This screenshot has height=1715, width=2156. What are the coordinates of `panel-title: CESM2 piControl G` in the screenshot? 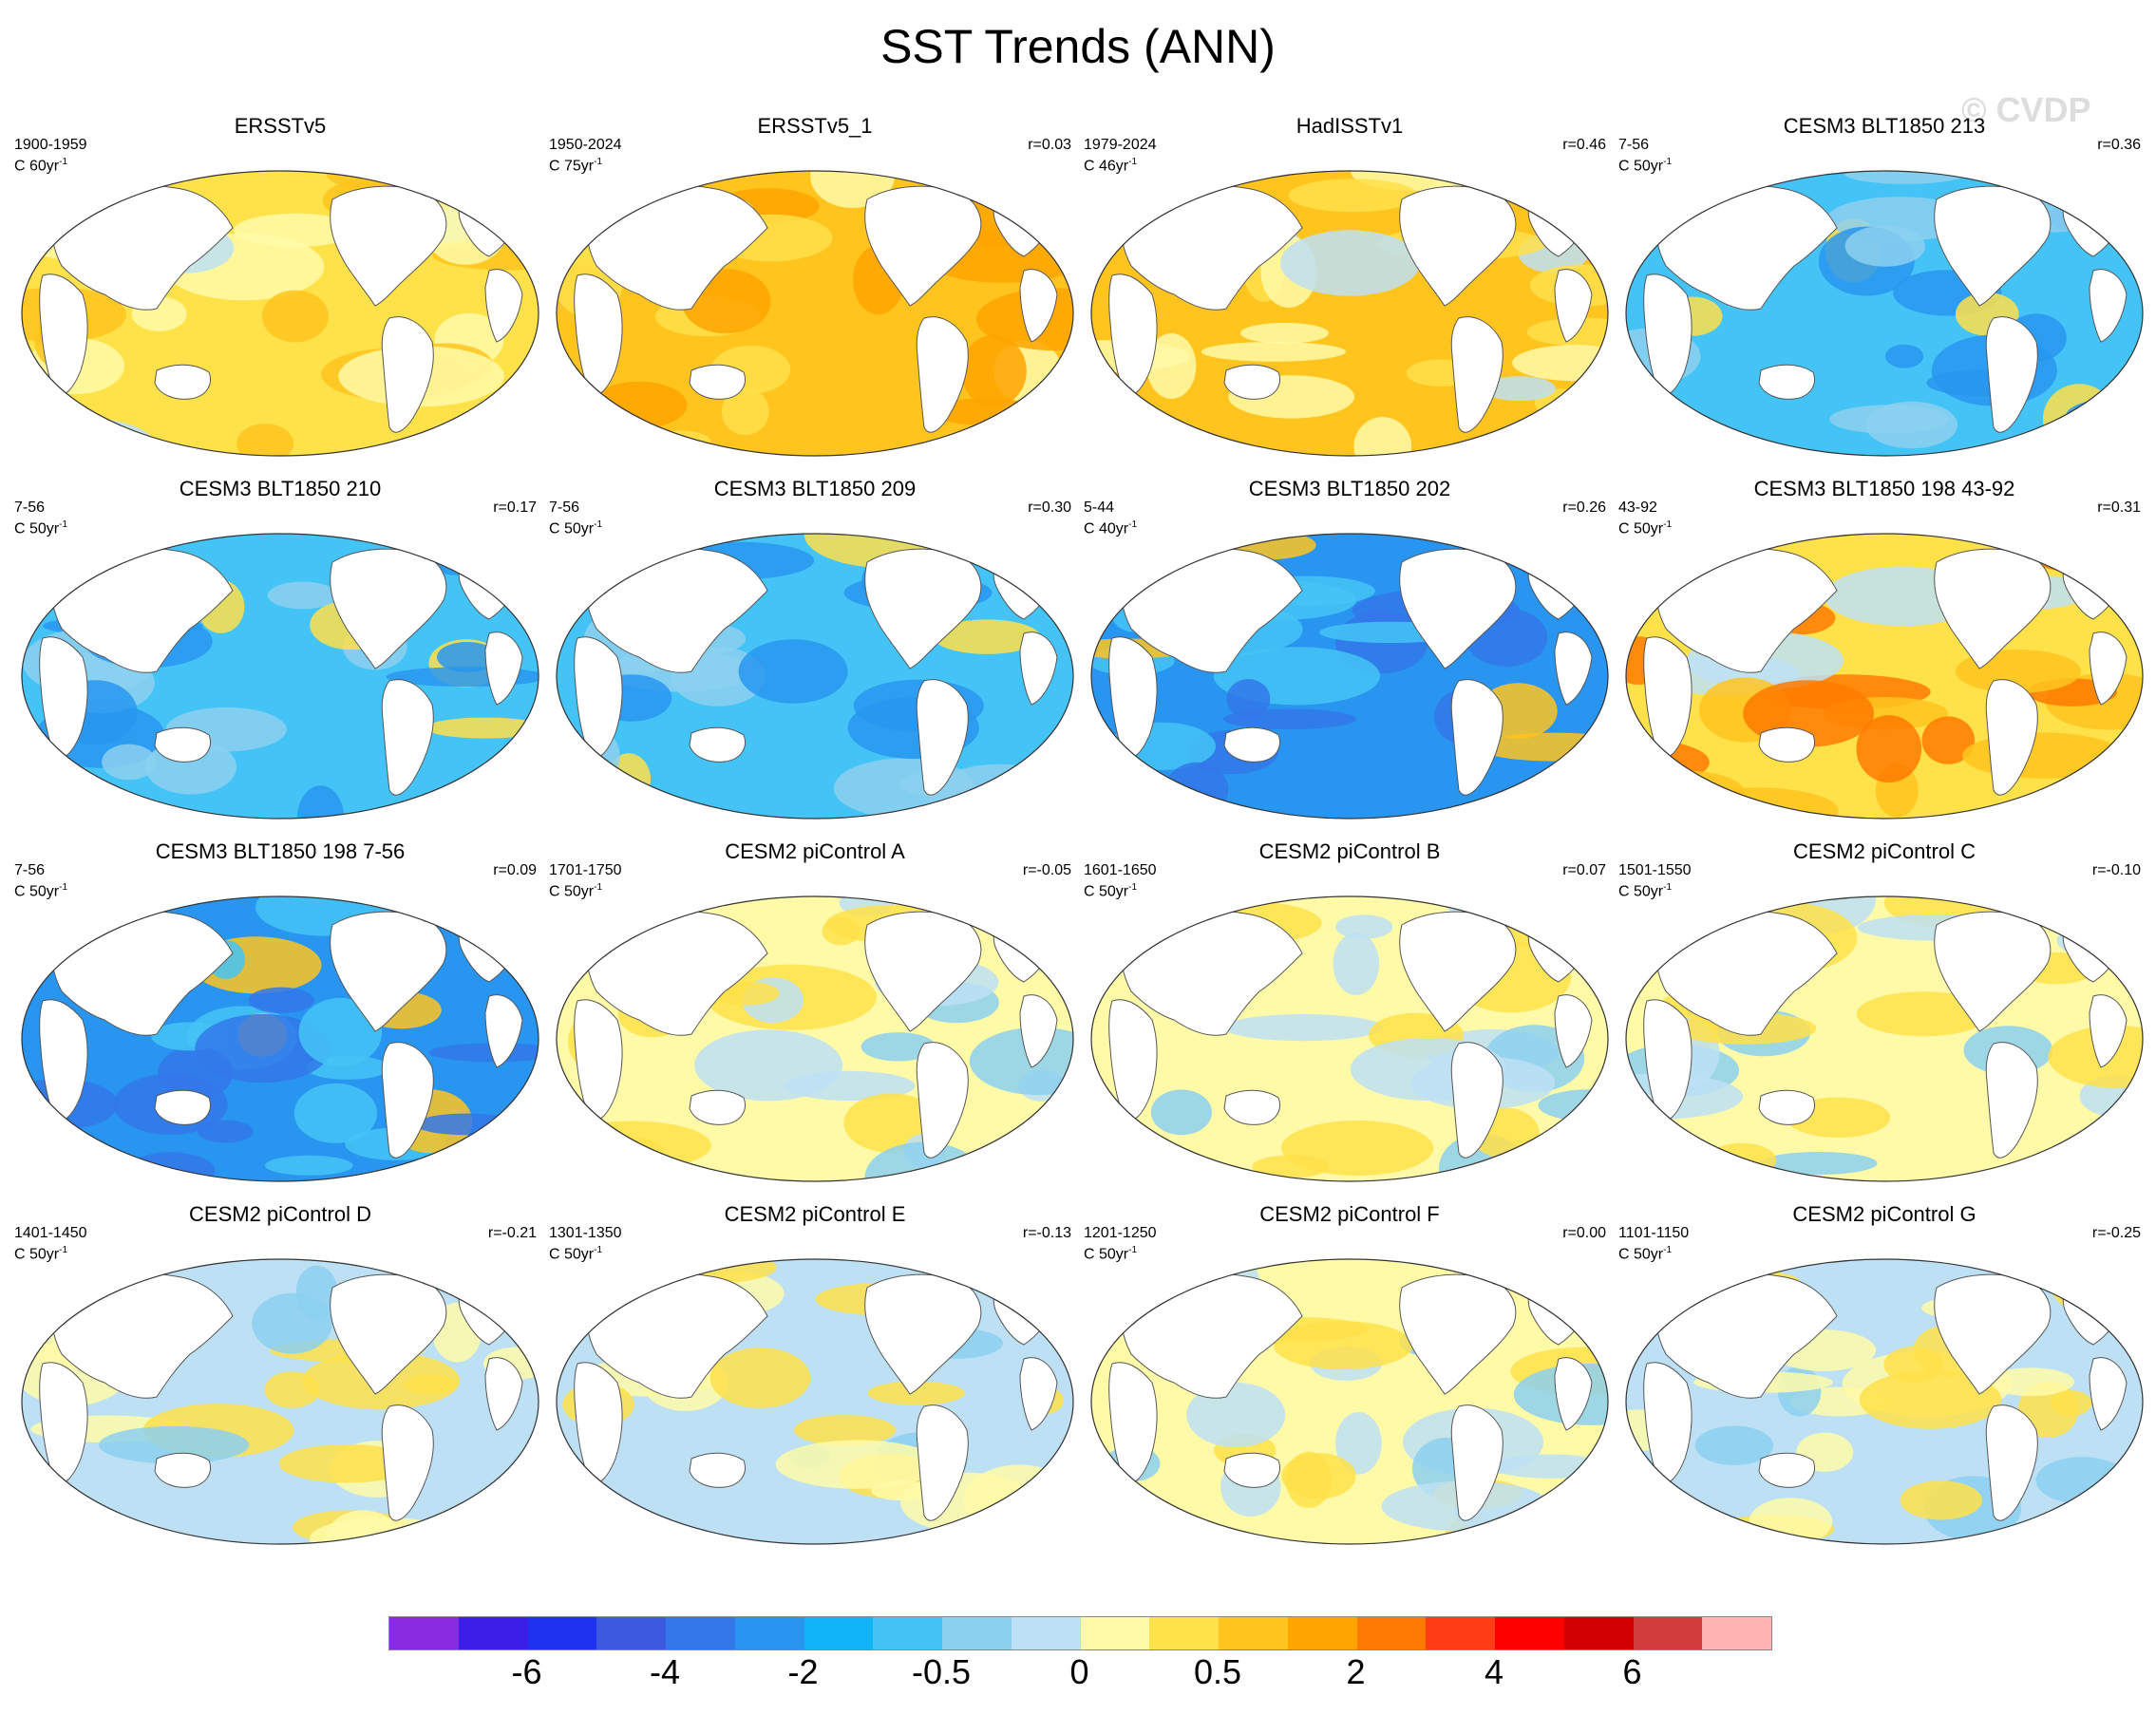 It's located at (1884, 1214).